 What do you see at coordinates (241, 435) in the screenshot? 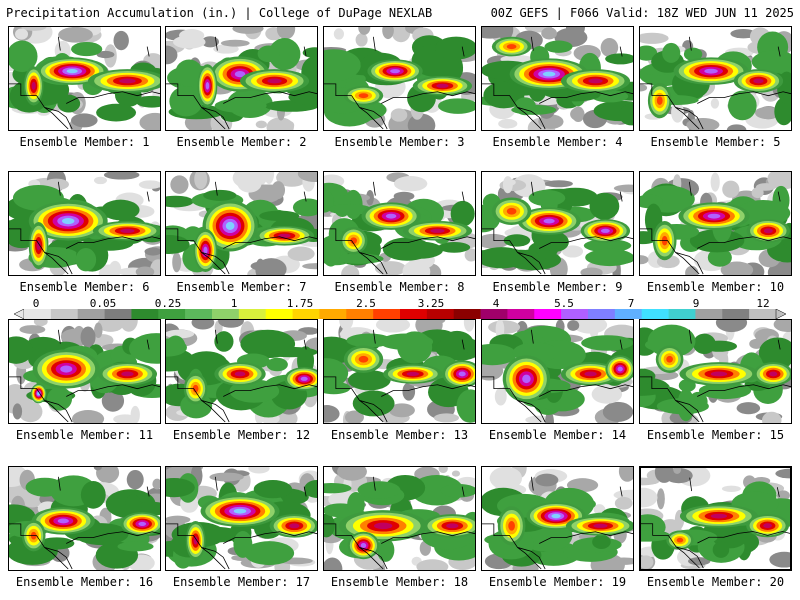
I see `member-label: Ensemble Member: 12` at bounding box center [241, 435].